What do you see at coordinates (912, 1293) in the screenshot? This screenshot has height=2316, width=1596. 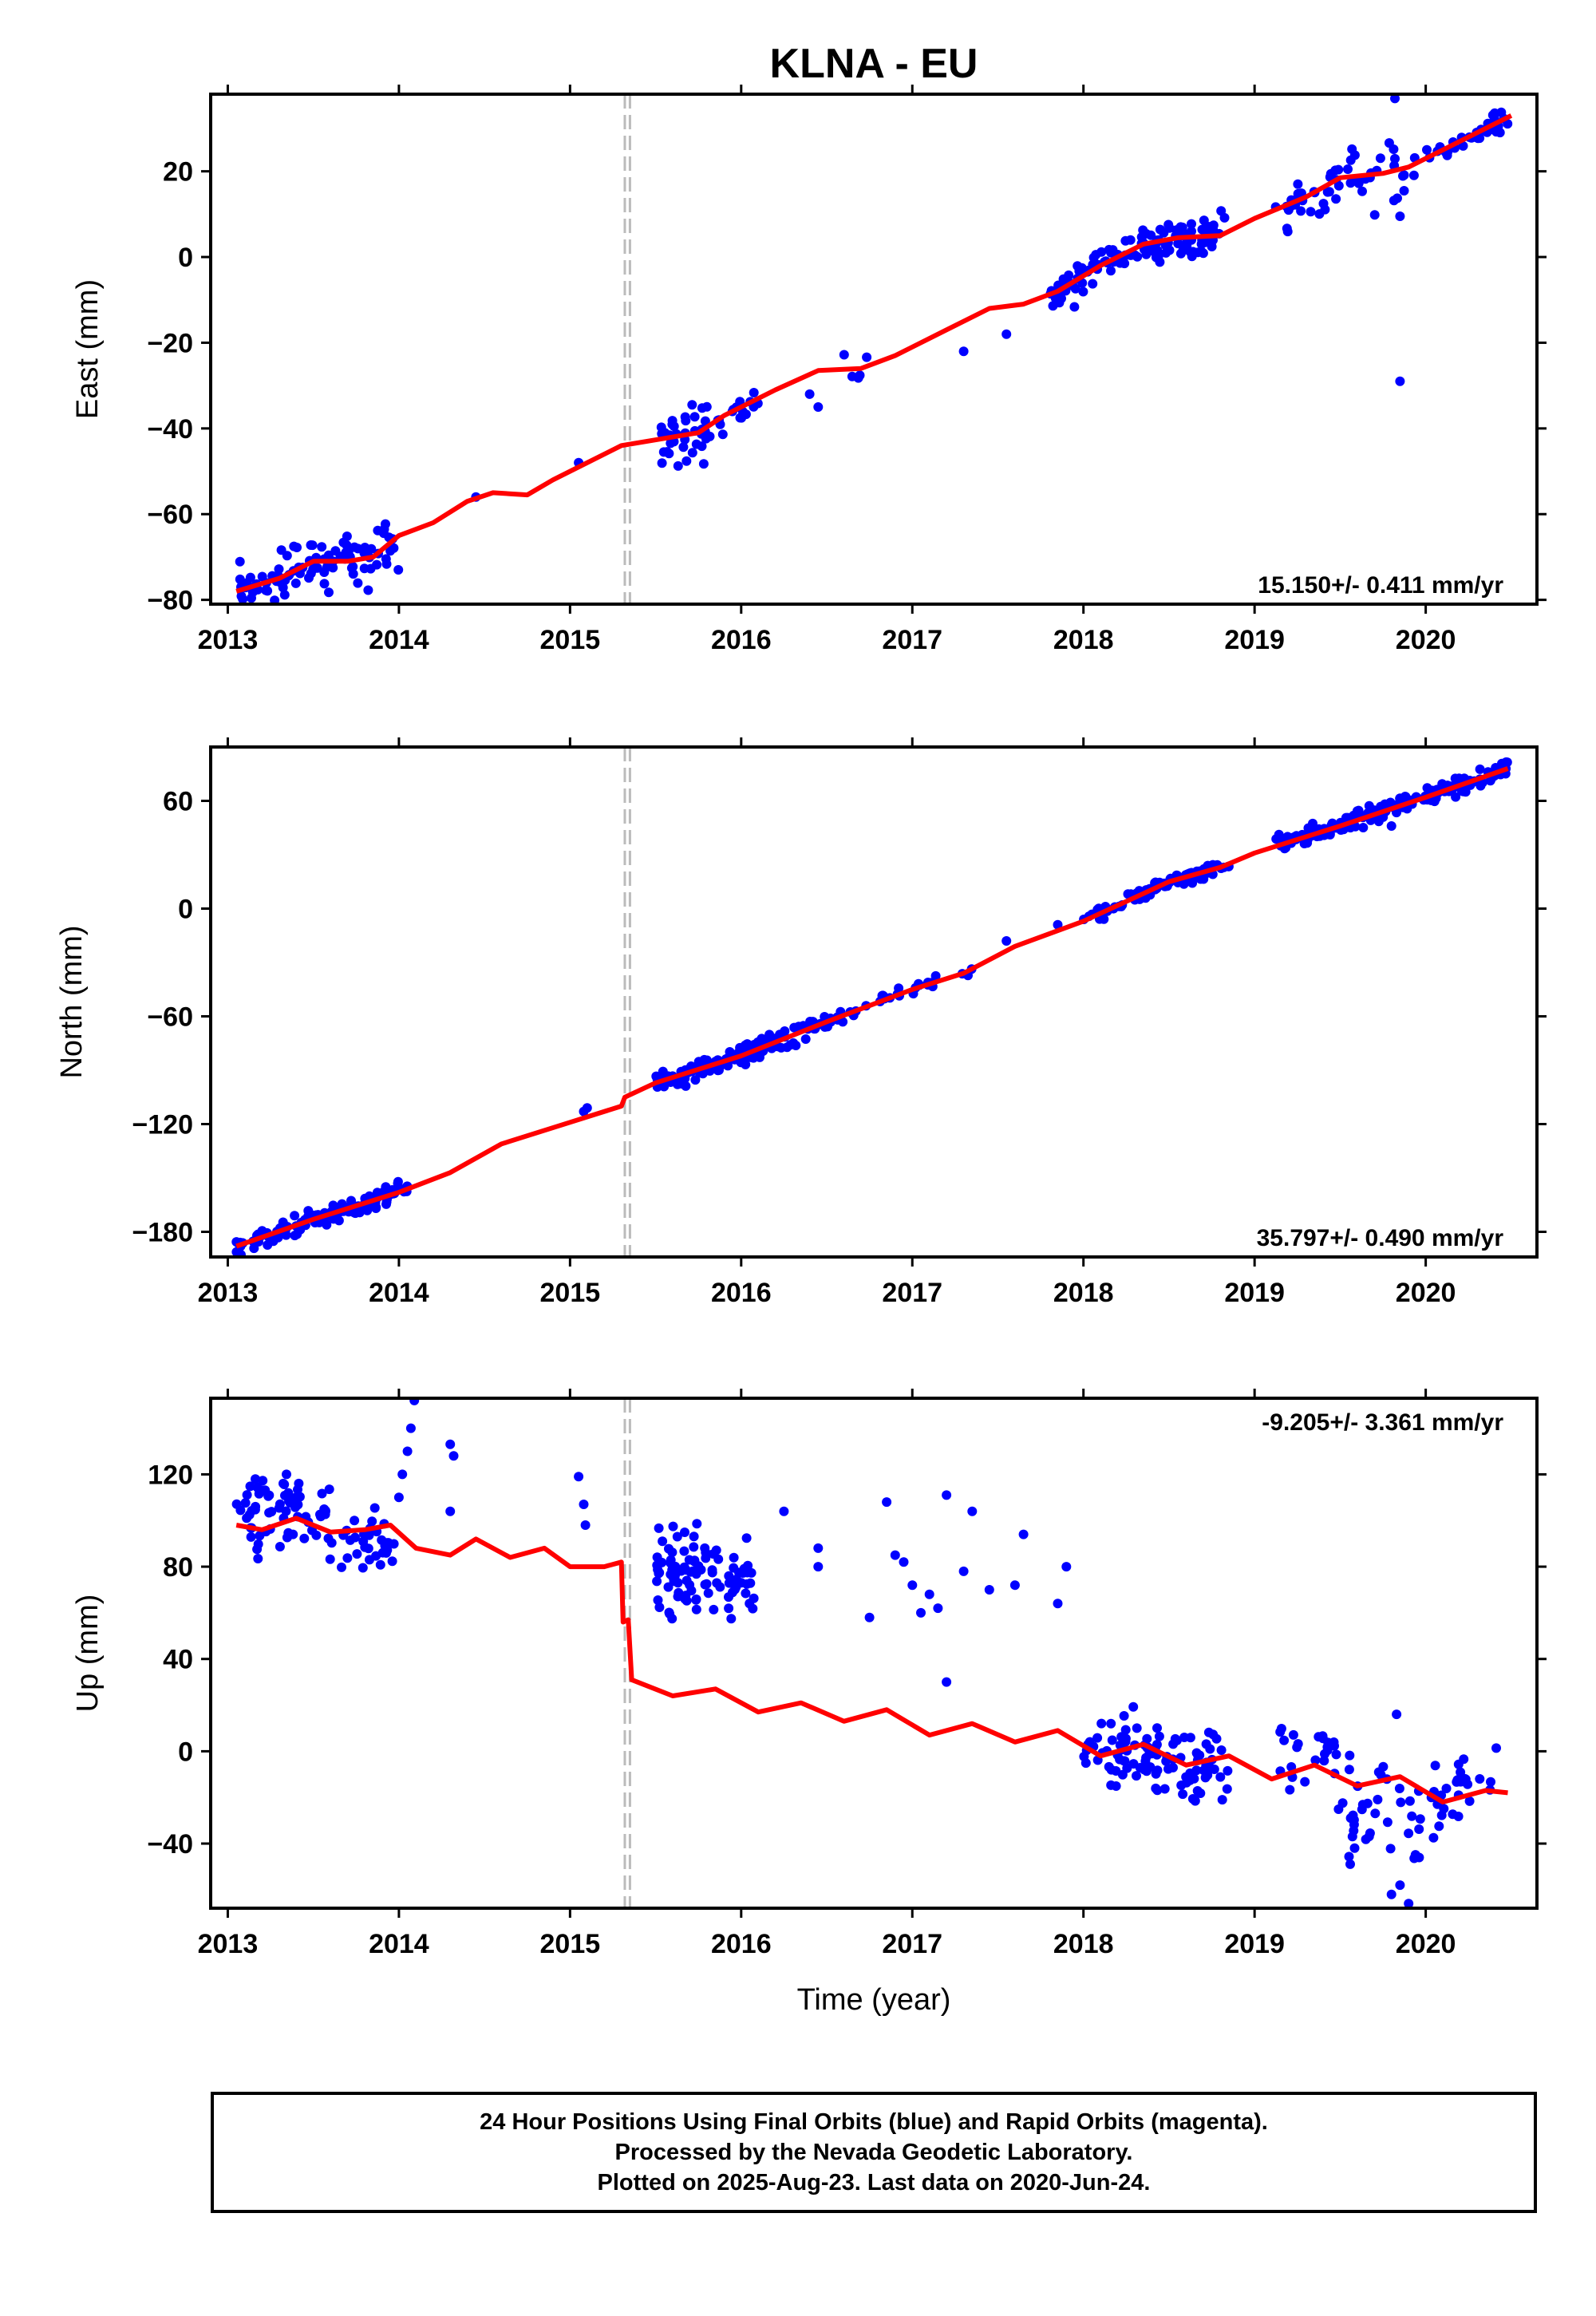 I see `north-x-tick-label: 2017` at bounding box center [912, 1293].